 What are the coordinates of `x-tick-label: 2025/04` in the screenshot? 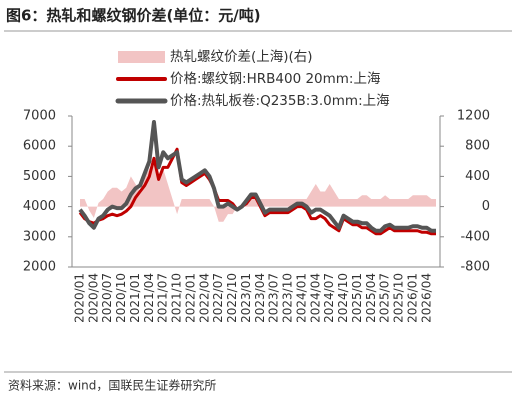 It's located at (371, 298).